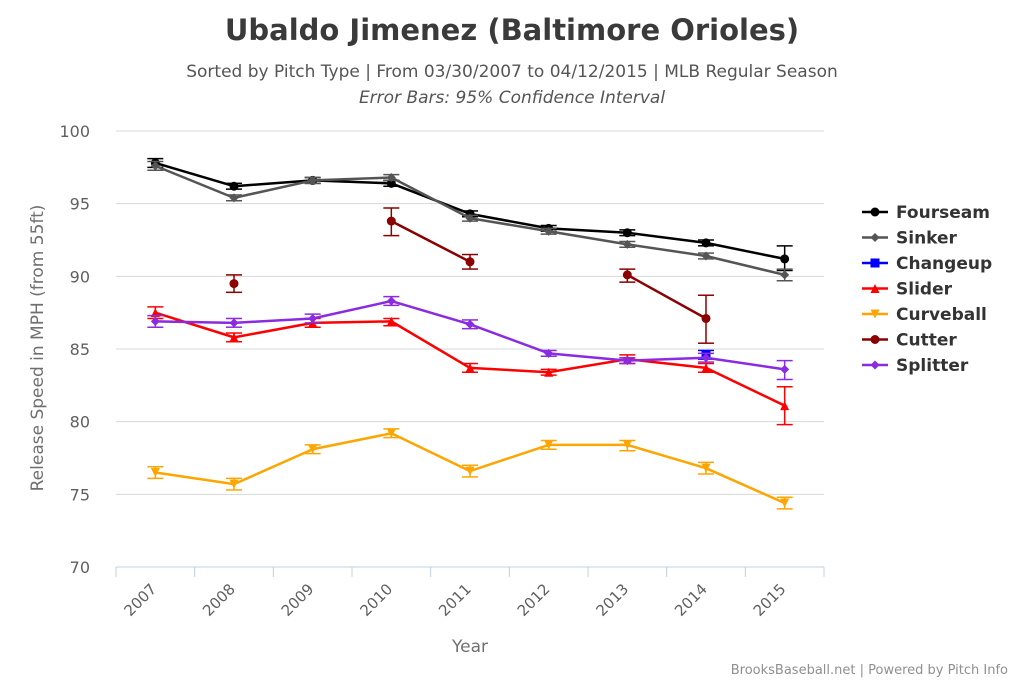 Image resolution: width=1024 pixels, height=683 pixels. I want to click on legend-item-cutter: Cutter, so click(909, 341).